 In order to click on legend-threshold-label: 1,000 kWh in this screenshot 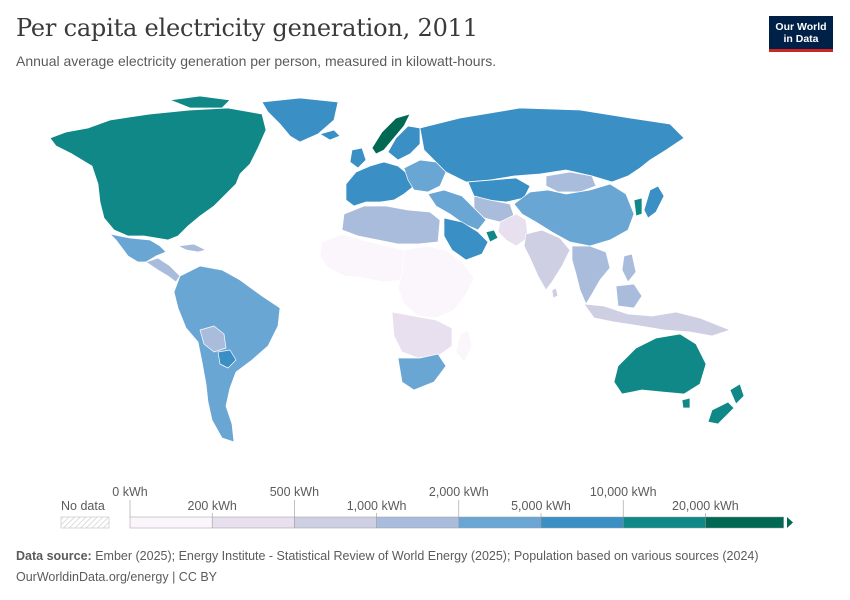, I will do `click(377, 506)`.